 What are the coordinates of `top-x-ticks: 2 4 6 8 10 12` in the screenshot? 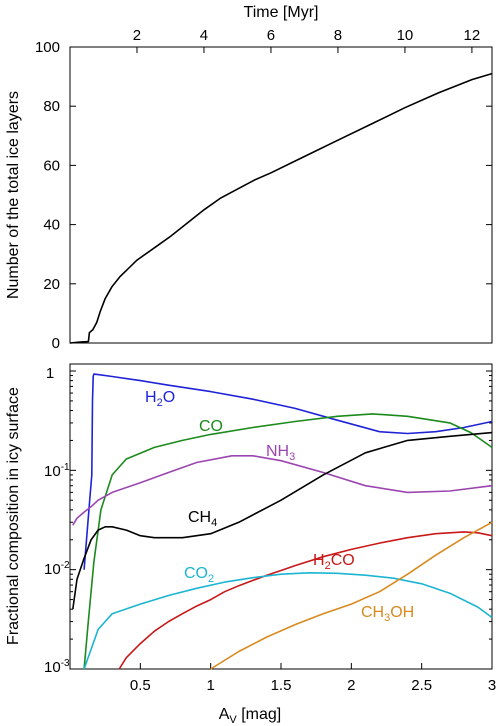 It's located at (306, 40).